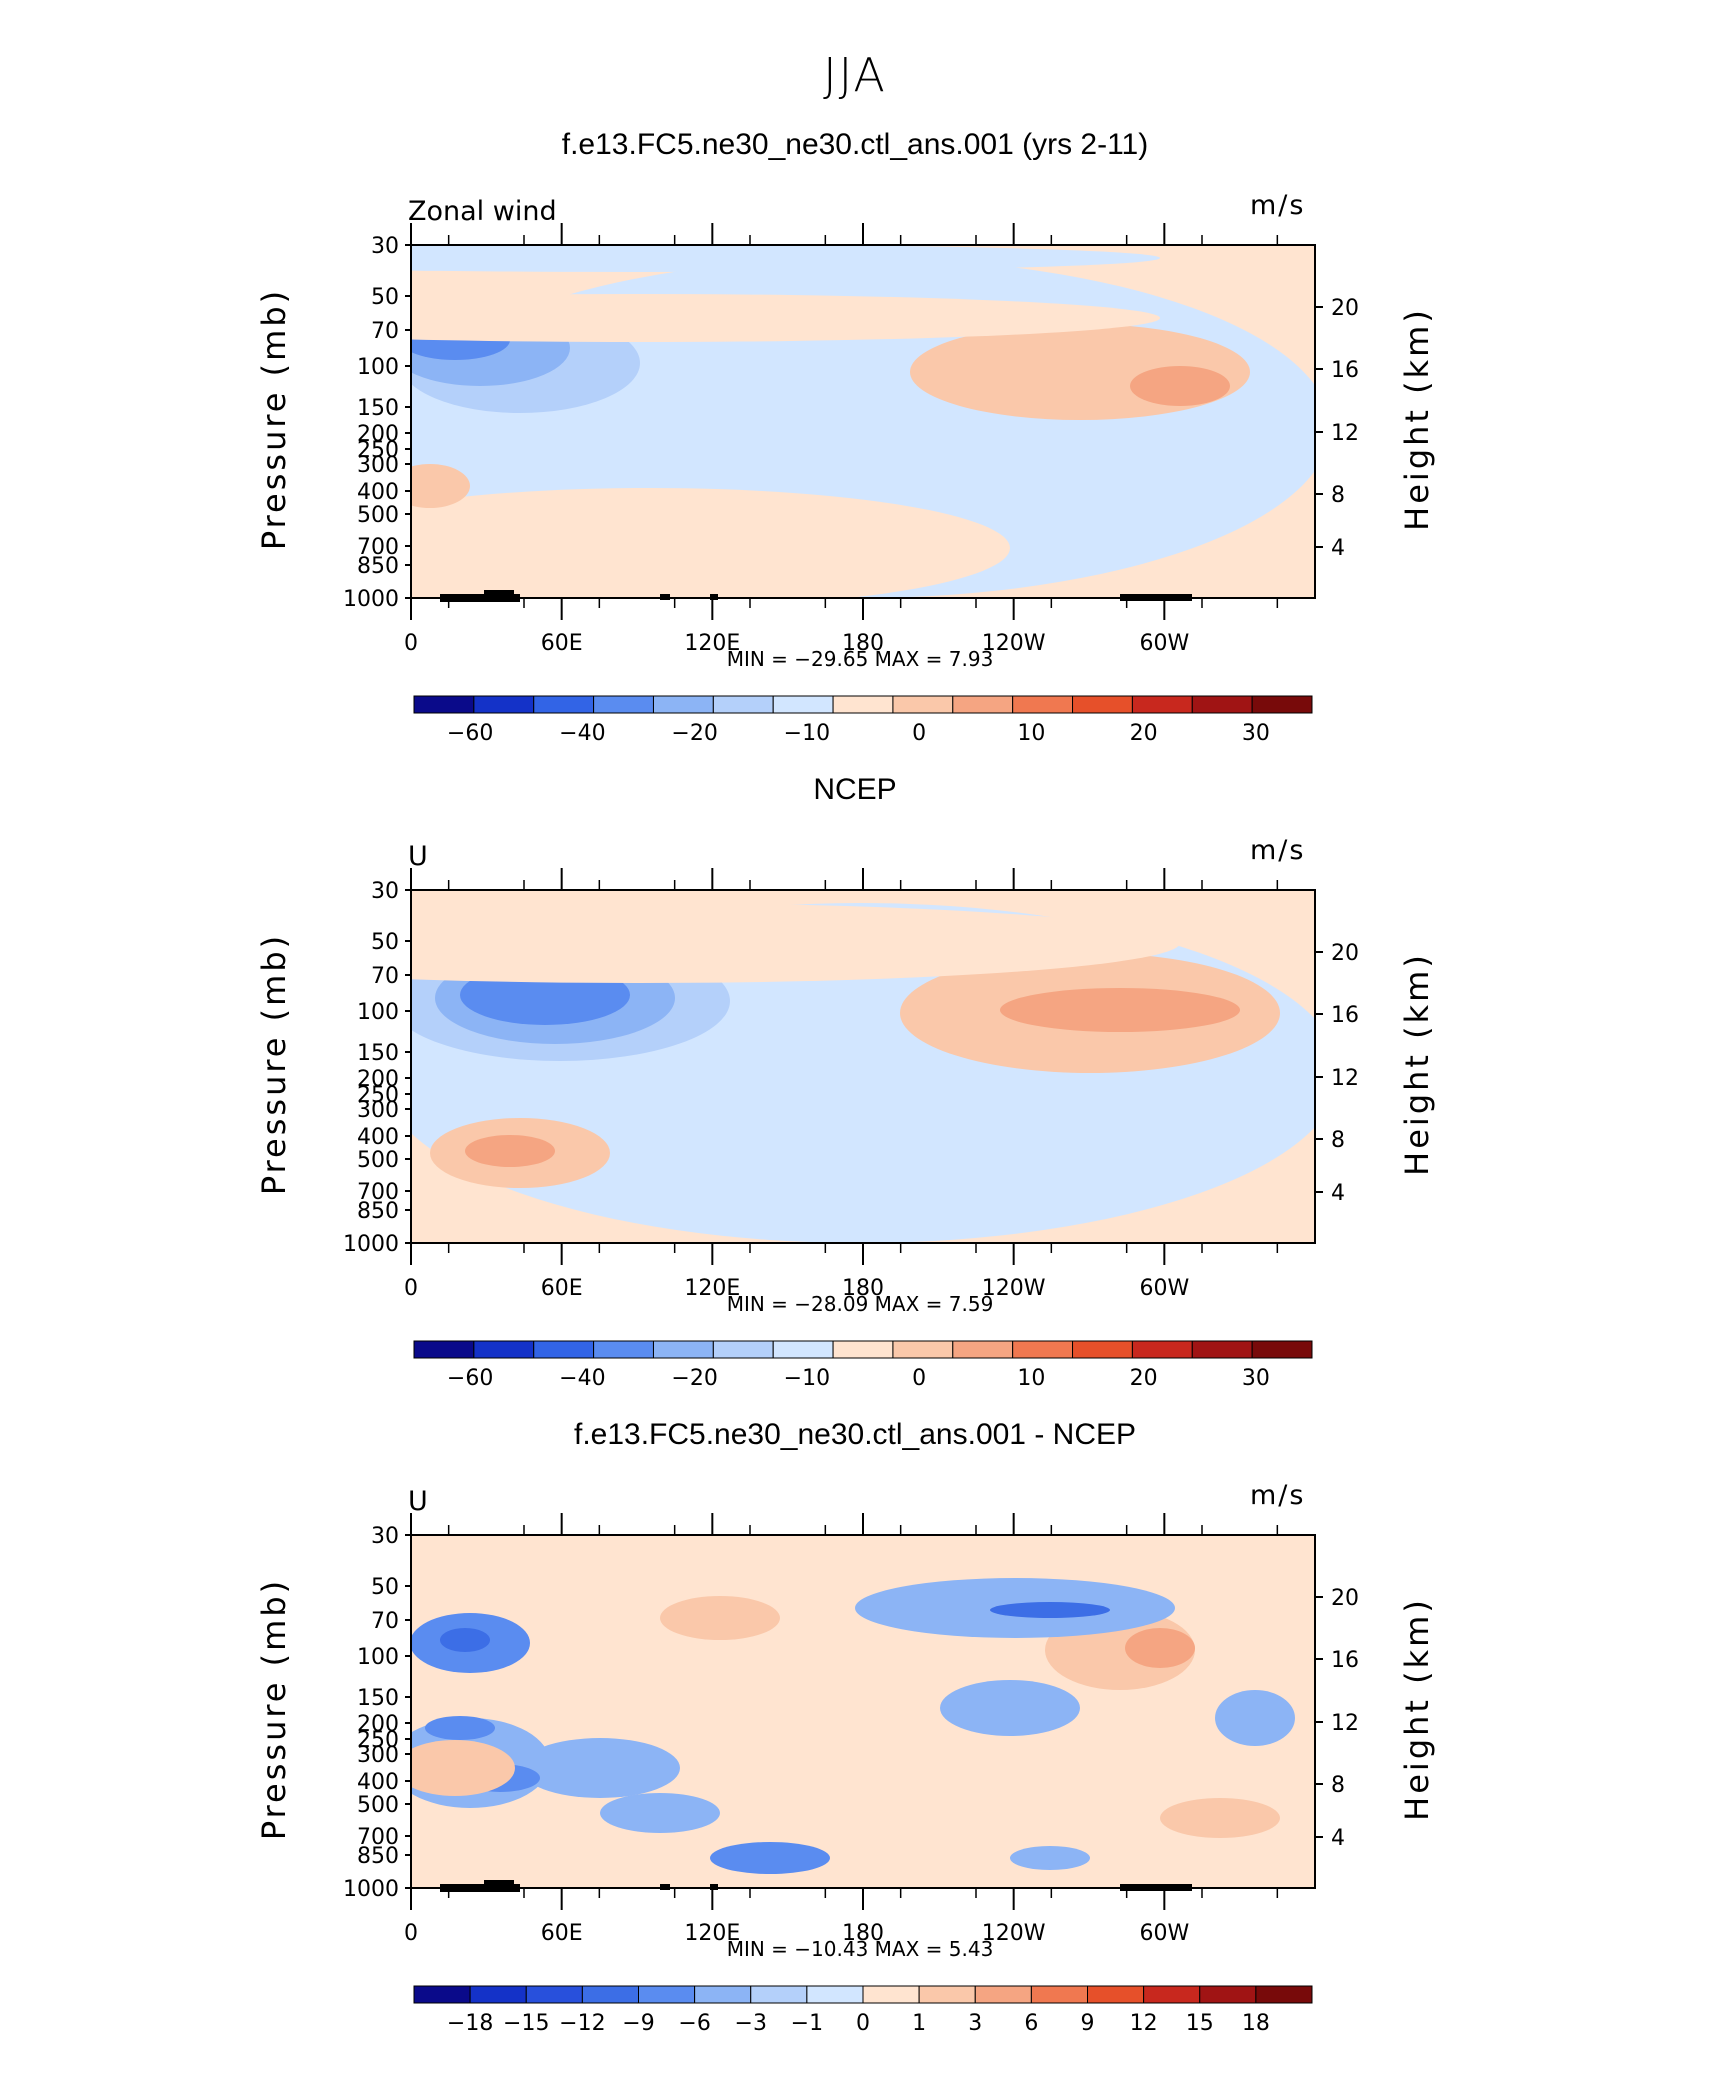  Describe the element at coordinates (1031, 1378) in the screenshot. I see `colorbar-label: 10` at that location.